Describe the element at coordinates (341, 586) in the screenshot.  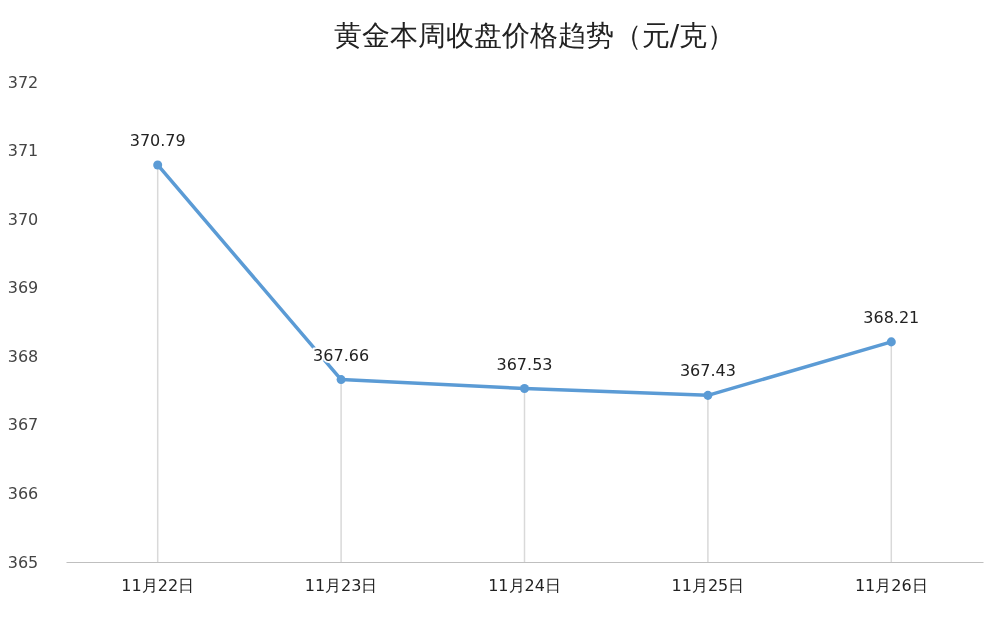
I see `x-tick-label: 11月23日` at that location.